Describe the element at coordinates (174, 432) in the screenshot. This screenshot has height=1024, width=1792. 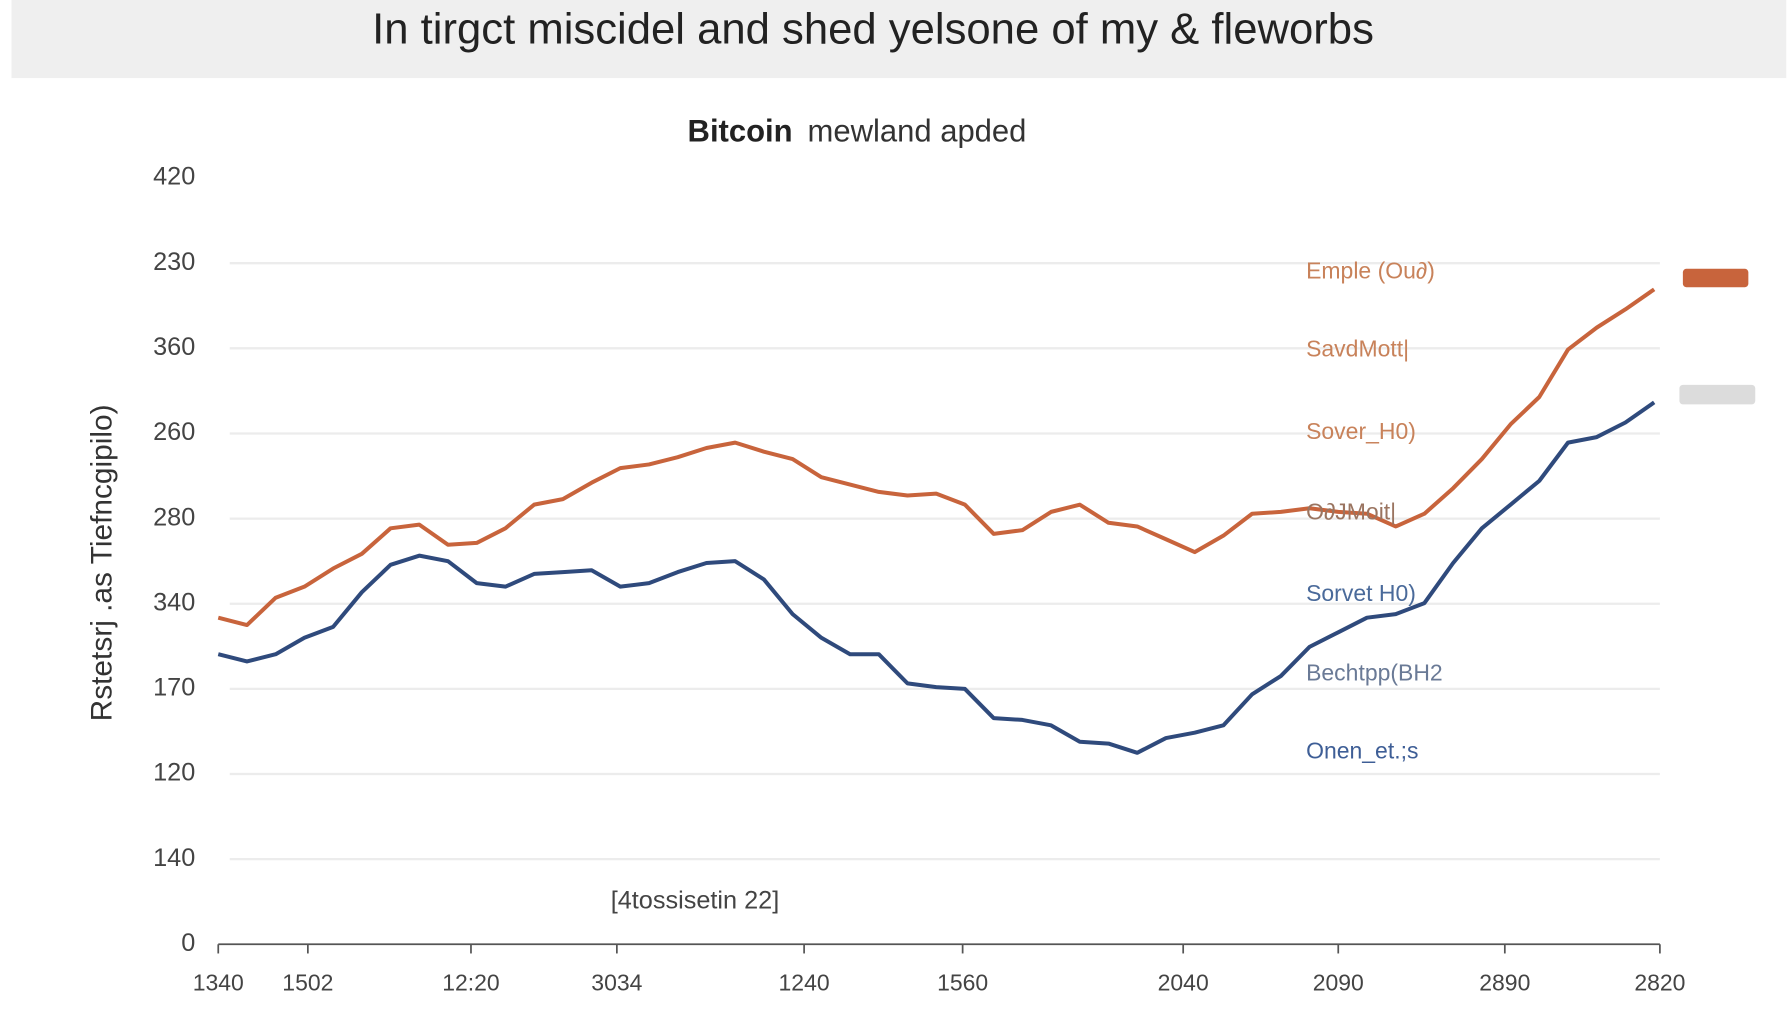
I see `y-tick-label: 260` at that location.